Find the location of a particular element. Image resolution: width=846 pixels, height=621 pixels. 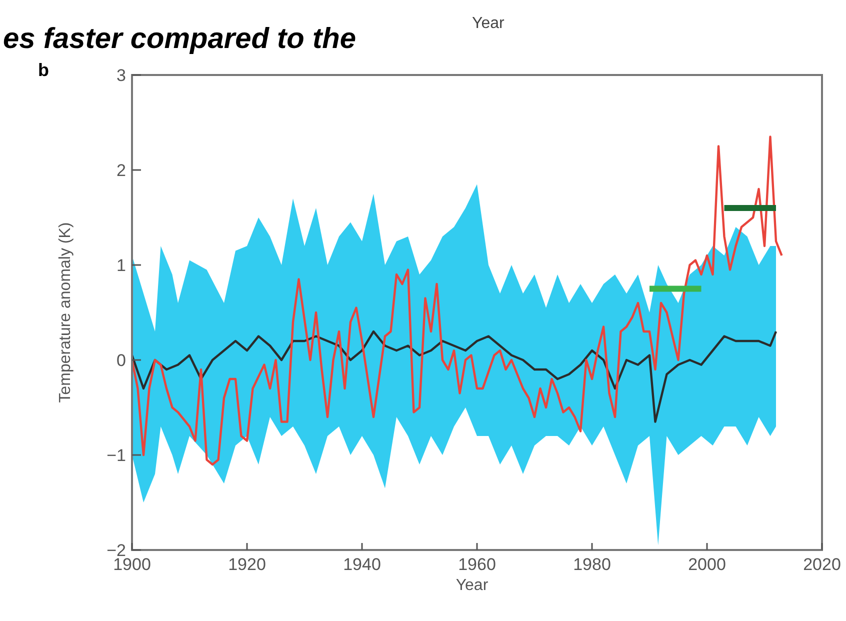

x-axis-title: Year is located at coordinates (472, 585).